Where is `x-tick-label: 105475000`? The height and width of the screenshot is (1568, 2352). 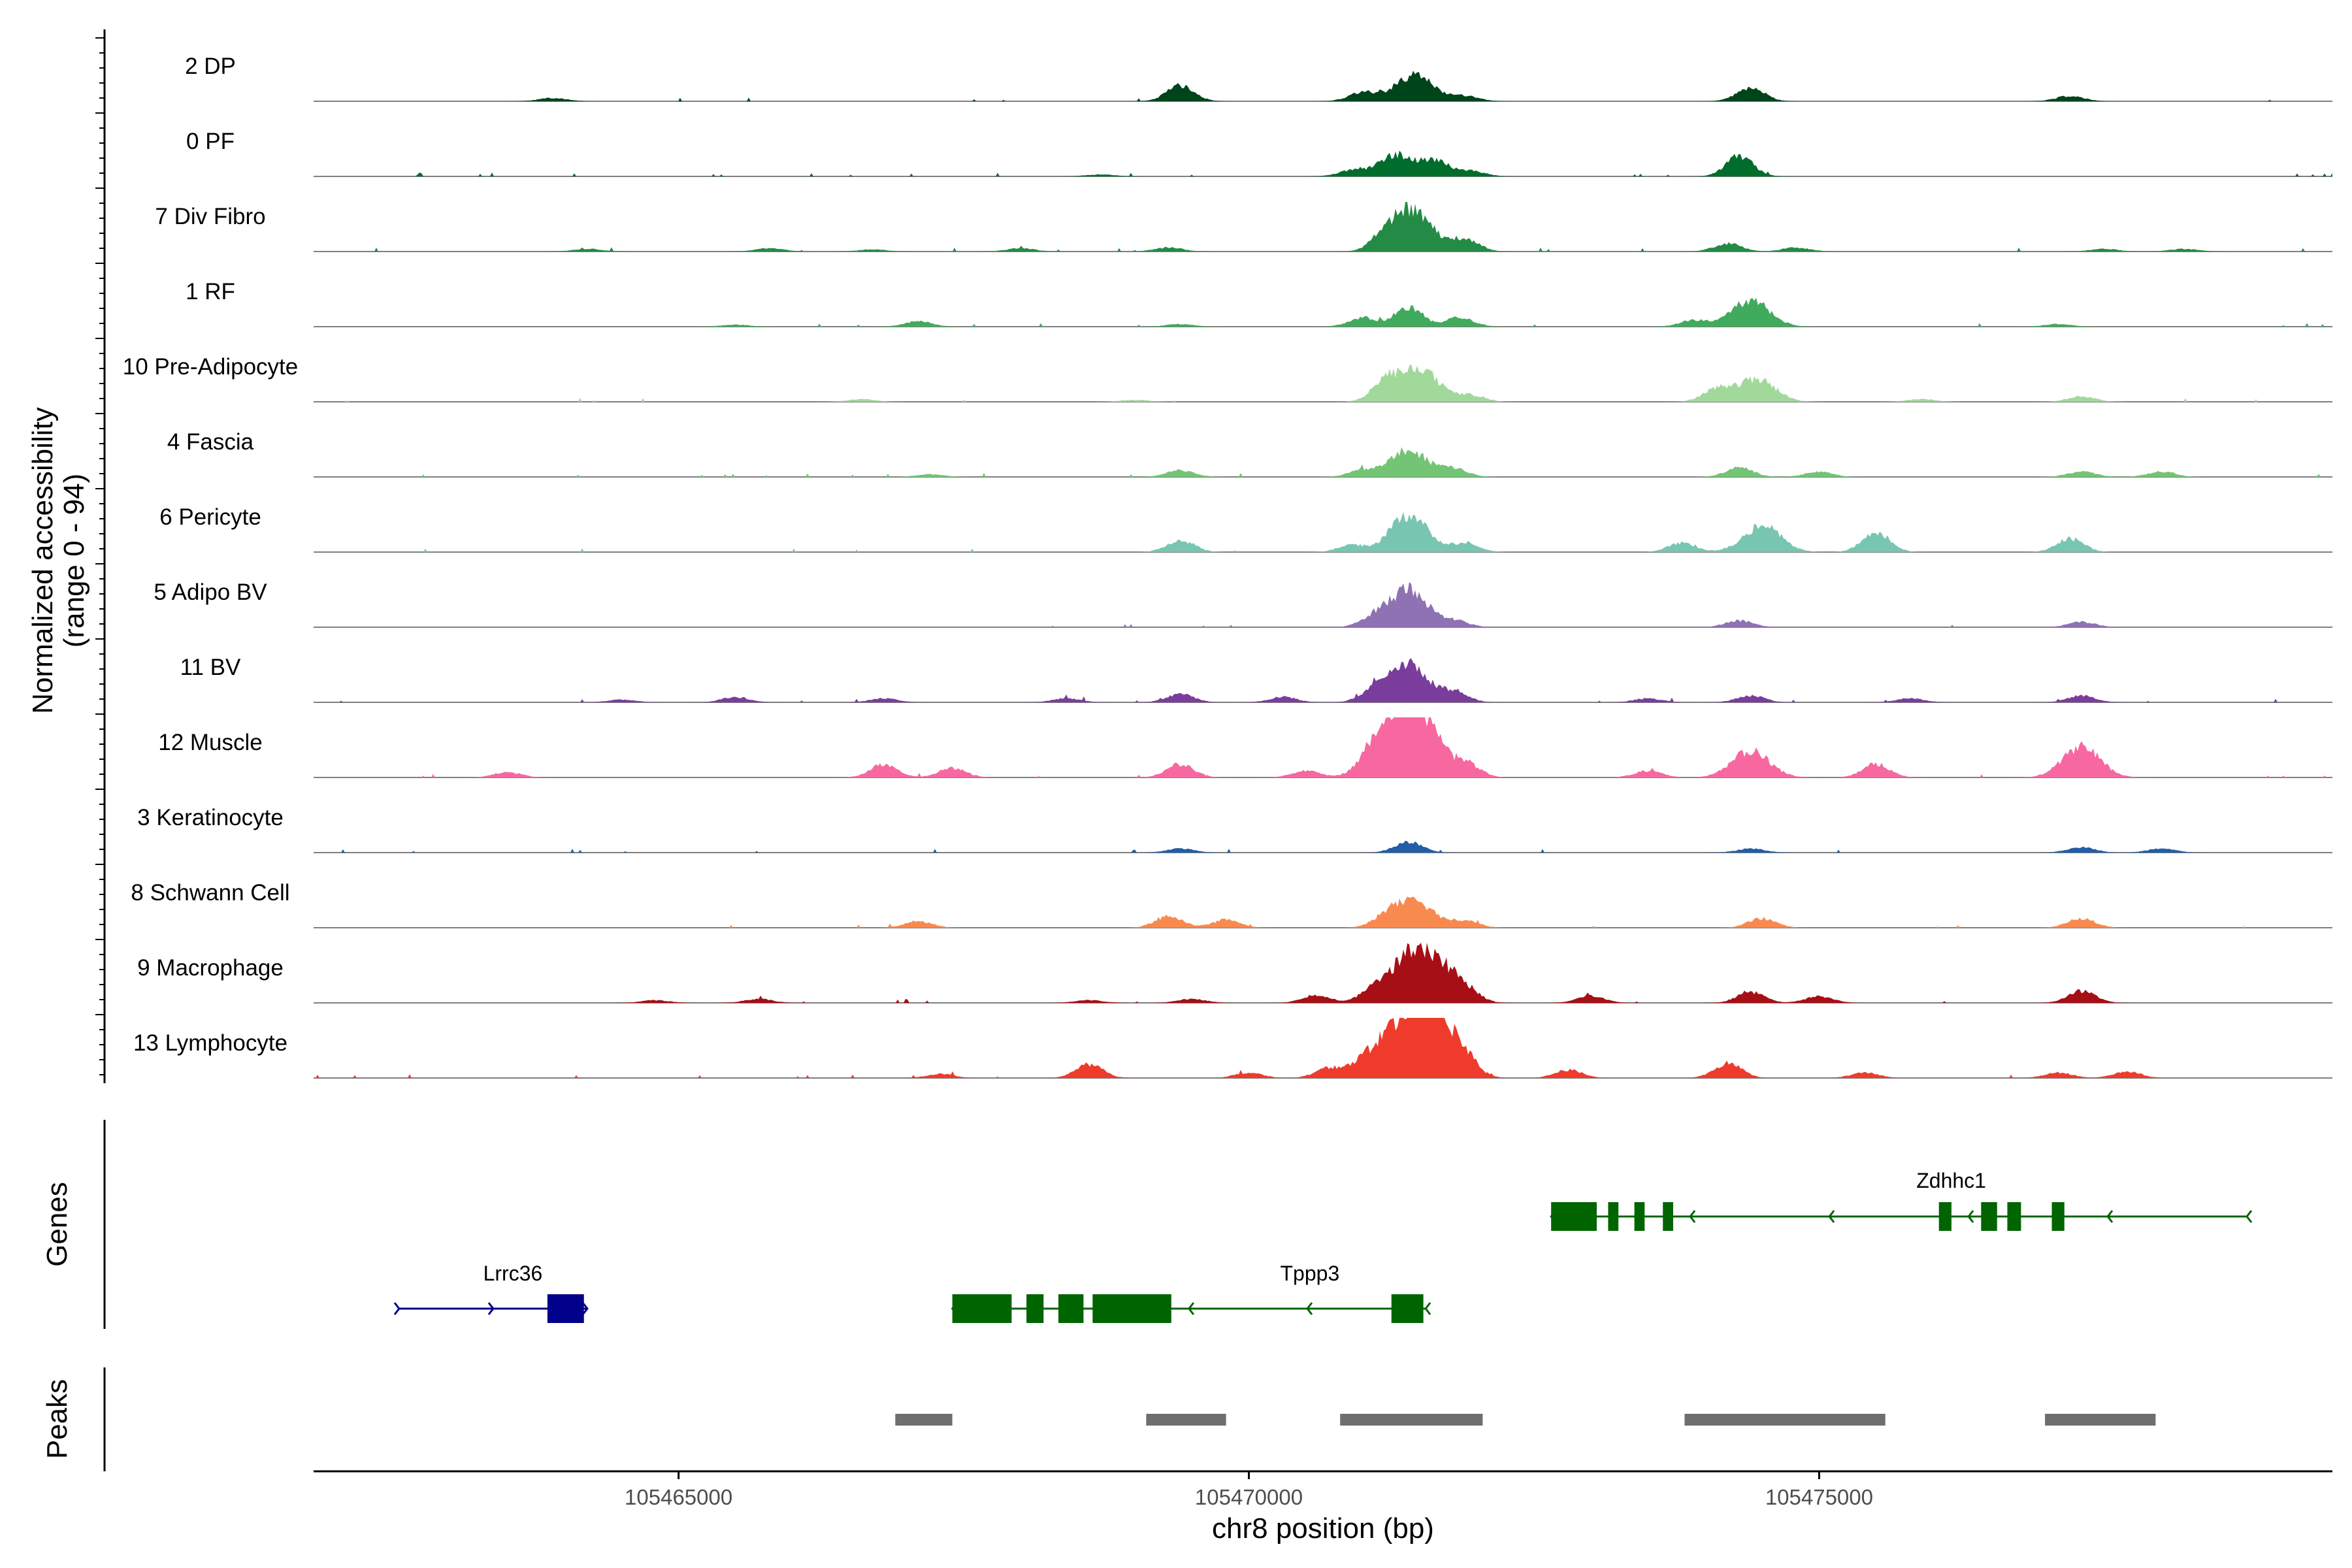
x-tick-label: 105475000 is located at coordinates (1819, 1497).